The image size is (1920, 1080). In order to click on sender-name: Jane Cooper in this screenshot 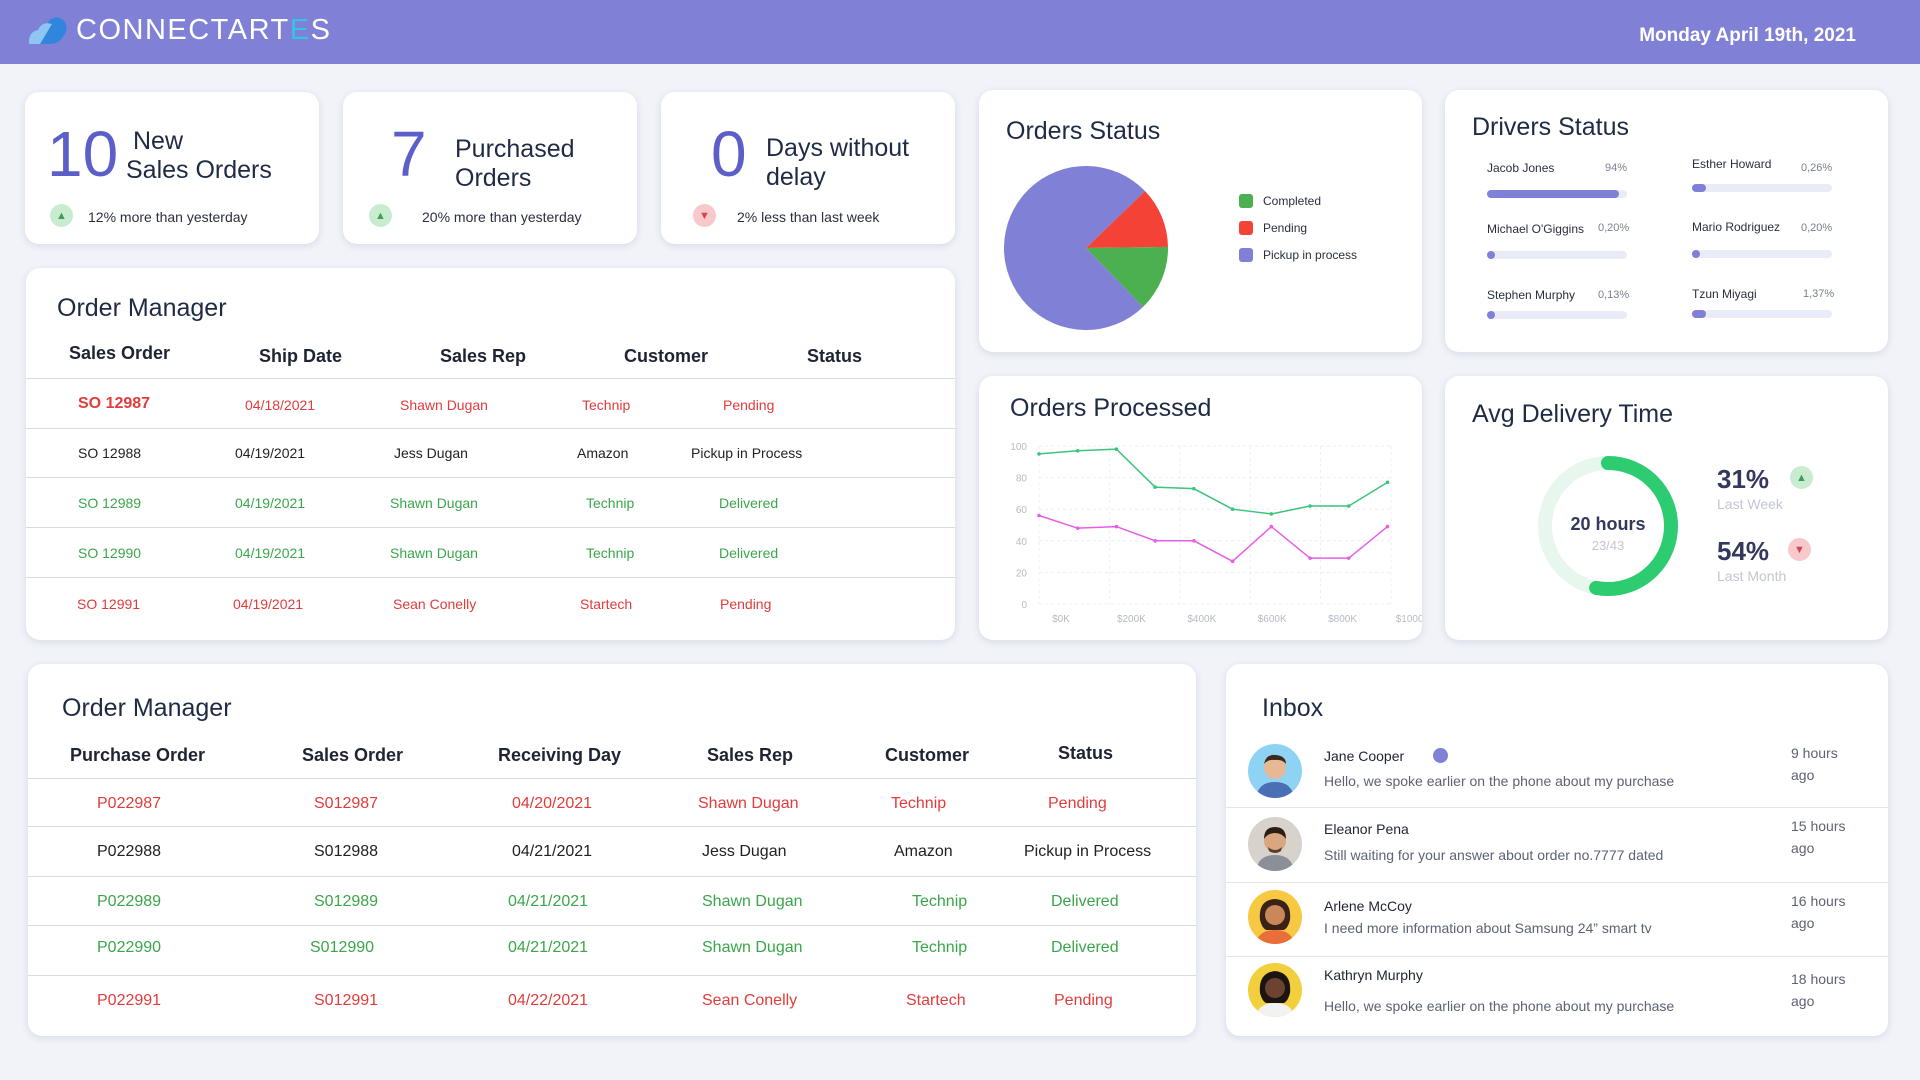, I will do `click(1364, 756)`.